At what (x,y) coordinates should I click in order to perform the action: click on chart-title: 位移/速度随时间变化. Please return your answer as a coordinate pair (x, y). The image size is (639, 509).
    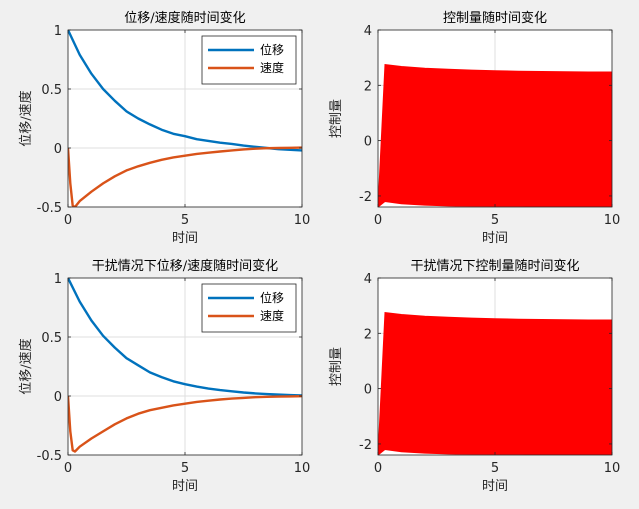
    Looking at the image, I should click on (184, 18).